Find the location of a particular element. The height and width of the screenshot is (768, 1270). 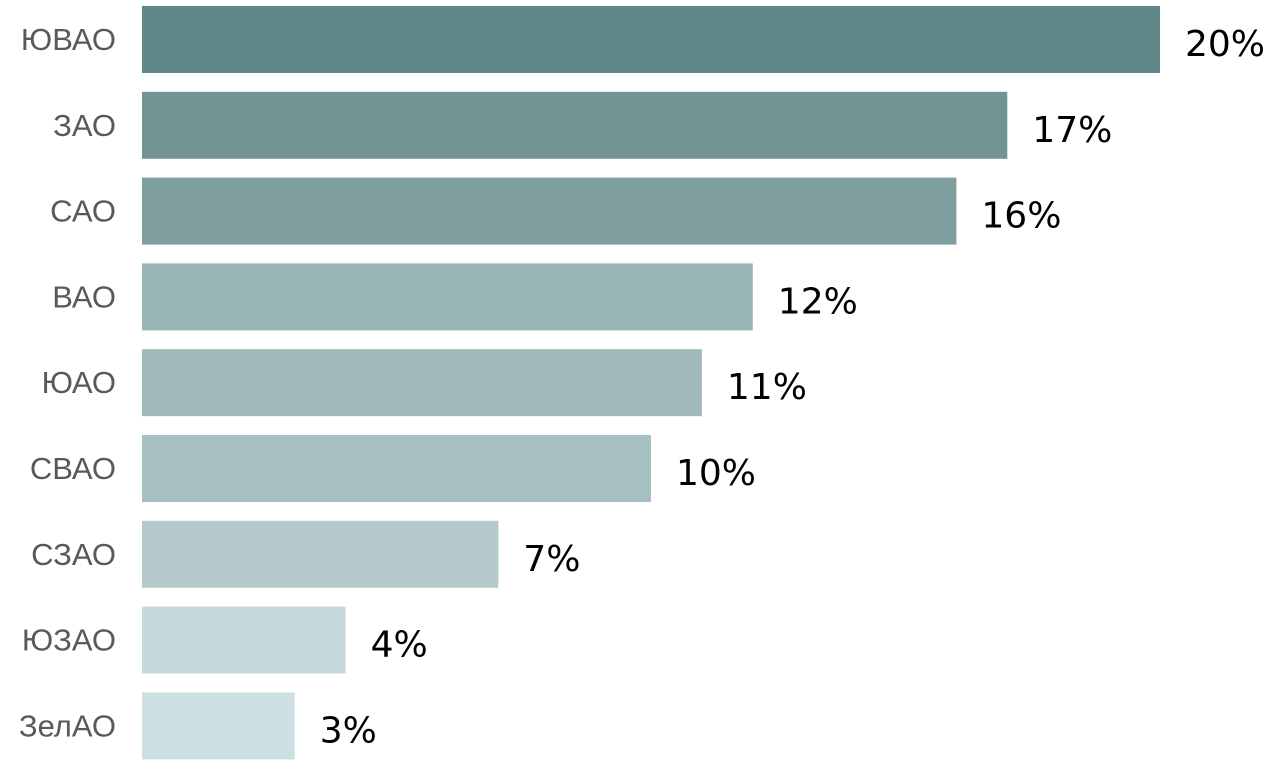

category-label: ЮВАО is located at coordinates (68, 39).